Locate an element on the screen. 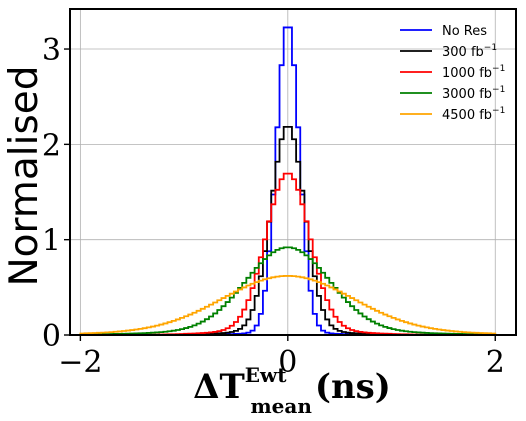  x-tick-label: −2 is located at coordinates (80, 362).